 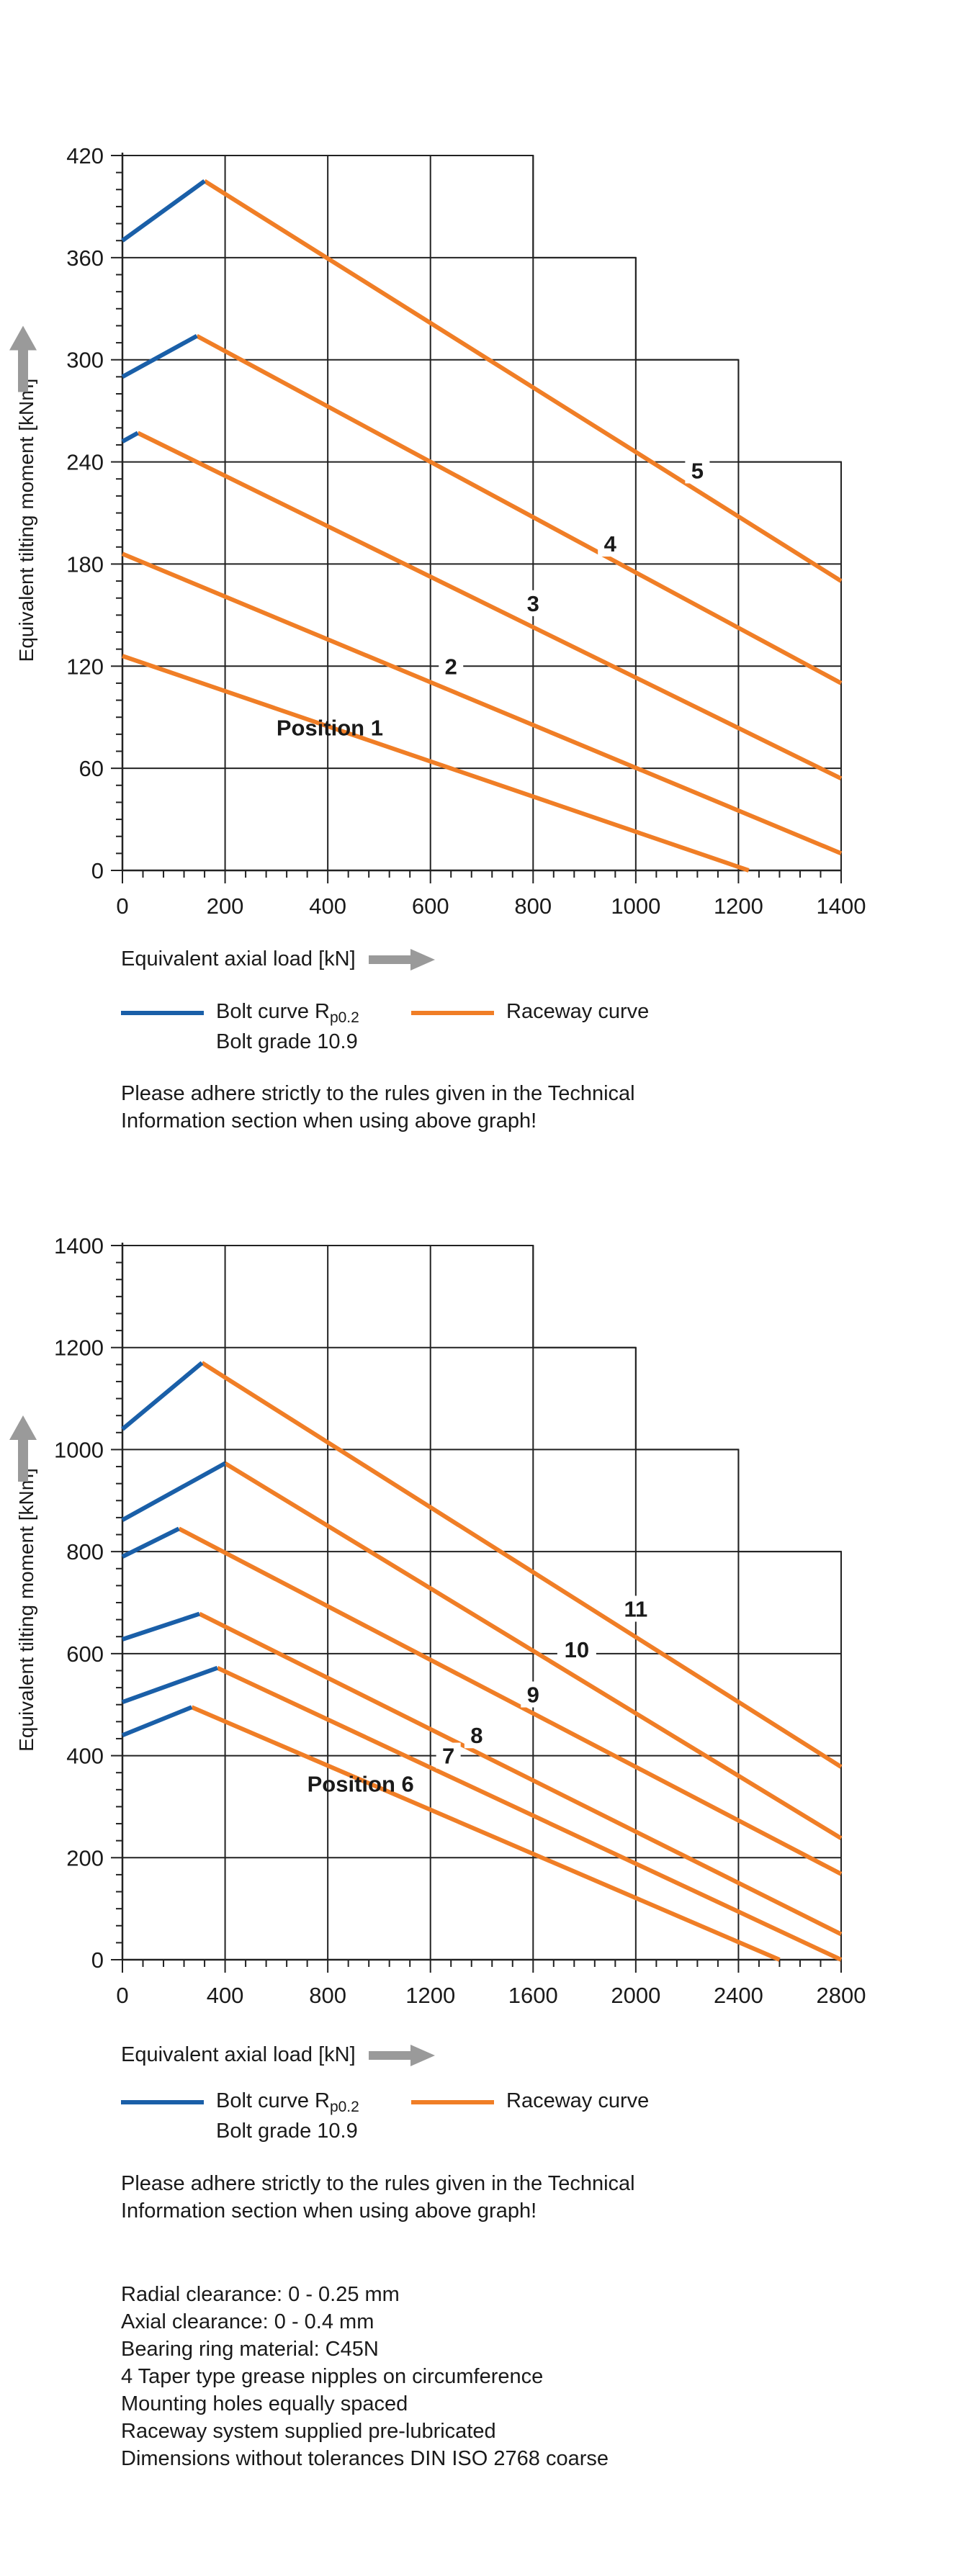 I want to click on y-tick-label: 240, so click(x=85, y=462).